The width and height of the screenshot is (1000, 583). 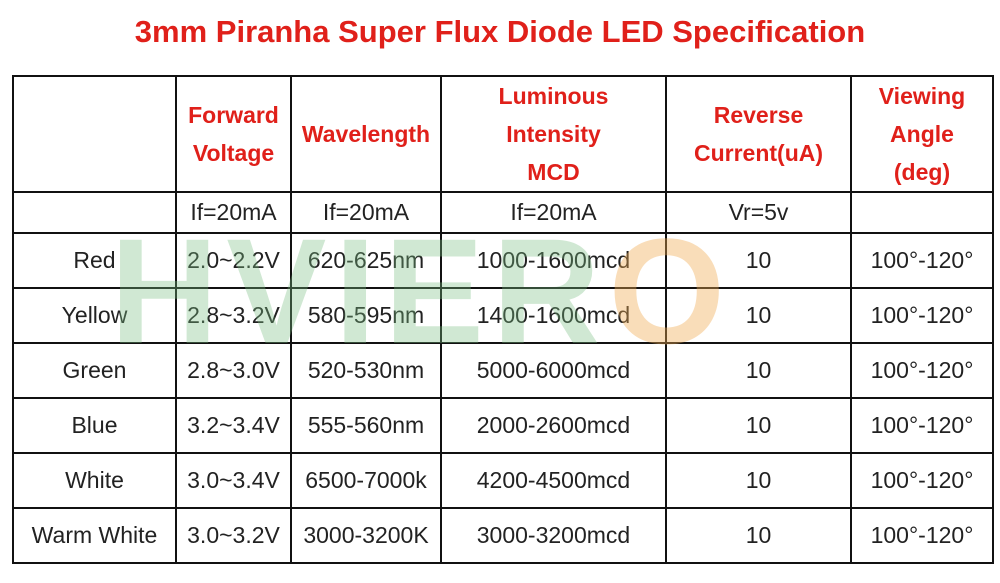 What do you see at coordinates (366, 535) in the screenshot?
I see `cell: 3000-3200K` at bounding box center [366, 535].